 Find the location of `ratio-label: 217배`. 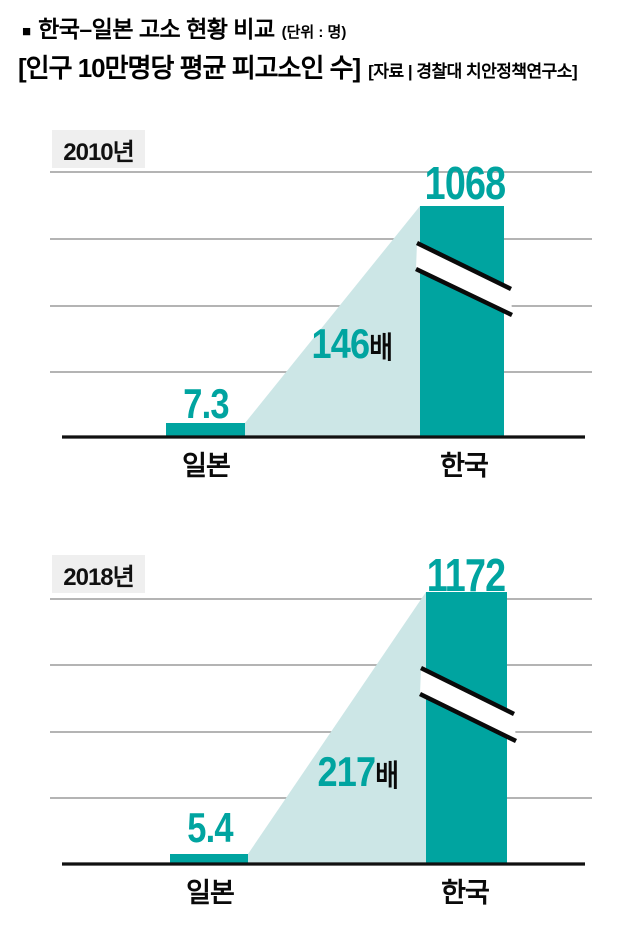

ratio-label: 217배 is located at coordinates (358, 772).